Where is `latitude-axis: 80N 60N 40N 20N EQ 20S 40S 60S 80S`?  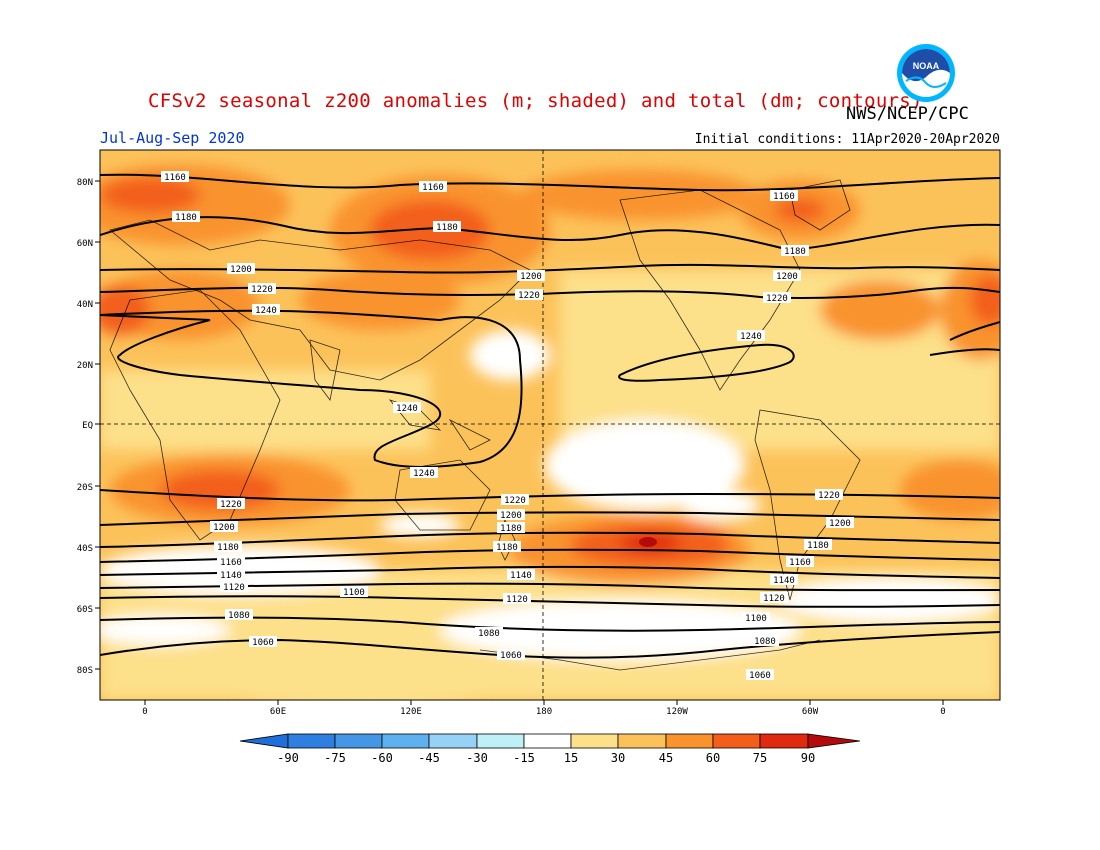 latitude-axis: 80N 60N 40N 20N EQ 20S 40S 60S 80S is located at coordinates (85, 427).